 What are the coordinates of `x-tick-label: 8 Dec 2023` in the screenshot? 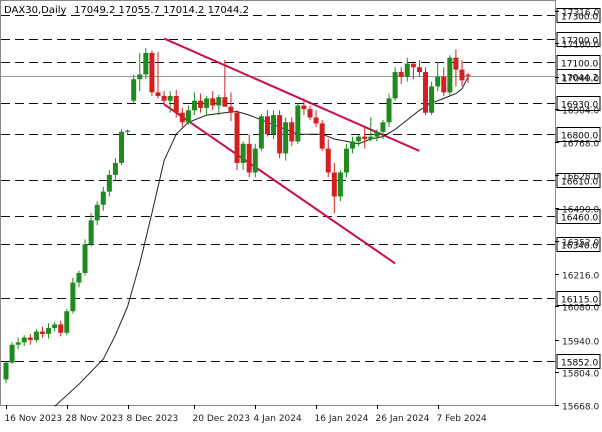 It's located at (153, 419).